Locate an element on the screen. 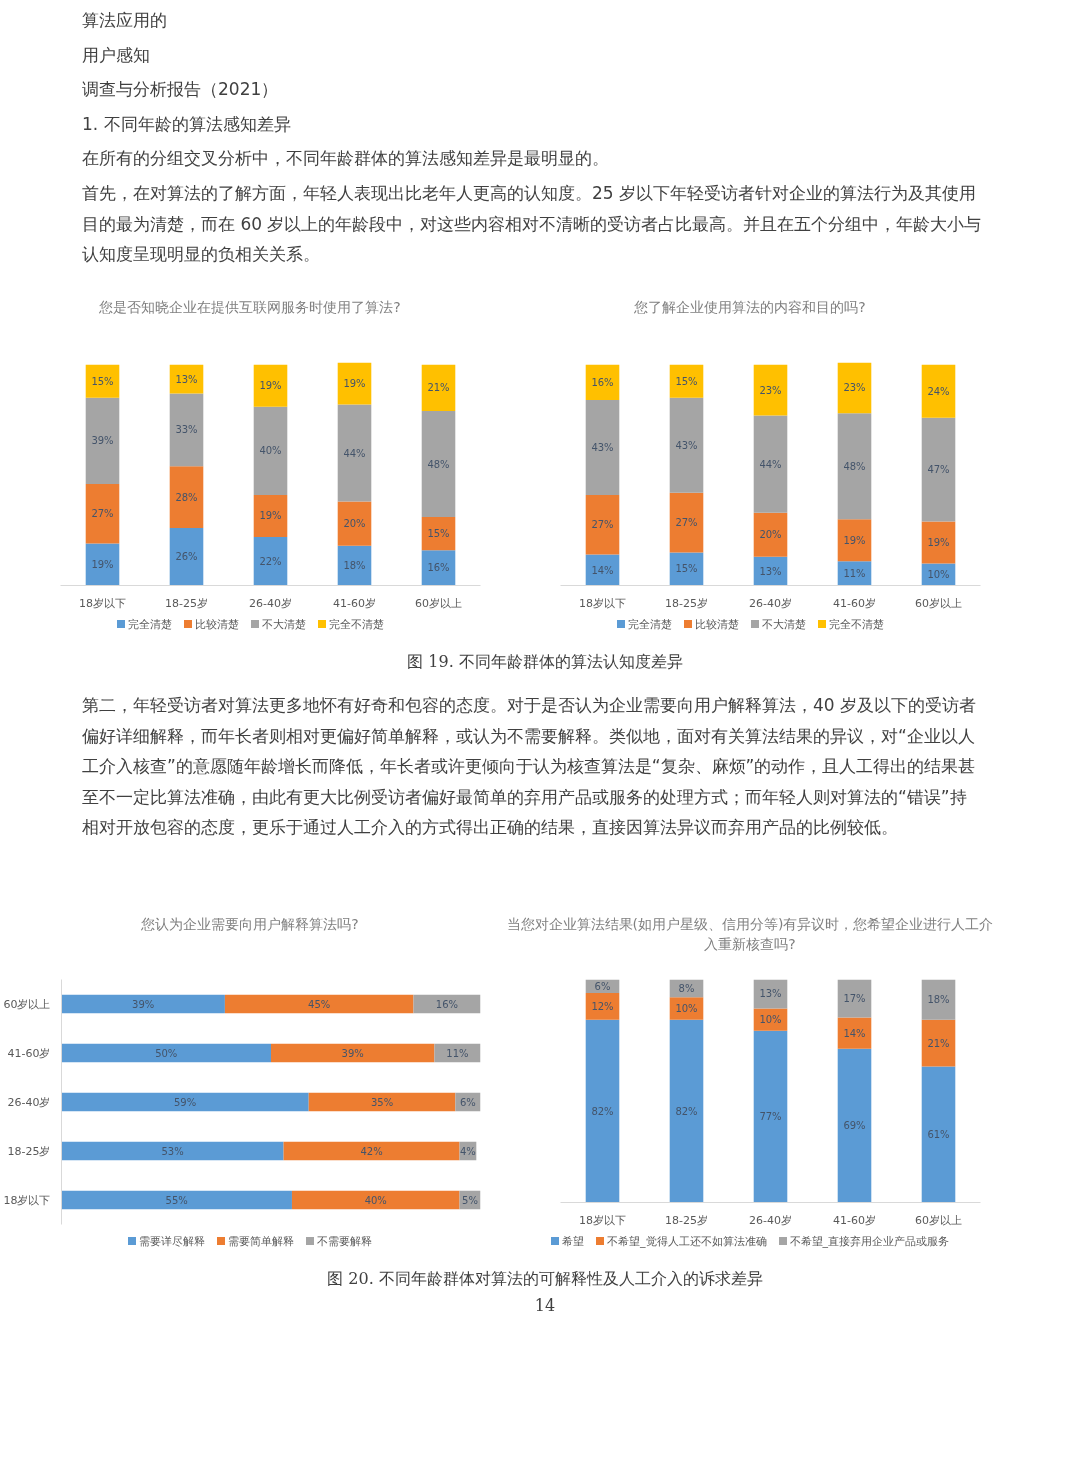  chart-title: 当您对企业算法结果(如用户星级、信用分等)有异议时，您希望企业进行人工介入重新核查吗? is located at coordinates (750, 934).